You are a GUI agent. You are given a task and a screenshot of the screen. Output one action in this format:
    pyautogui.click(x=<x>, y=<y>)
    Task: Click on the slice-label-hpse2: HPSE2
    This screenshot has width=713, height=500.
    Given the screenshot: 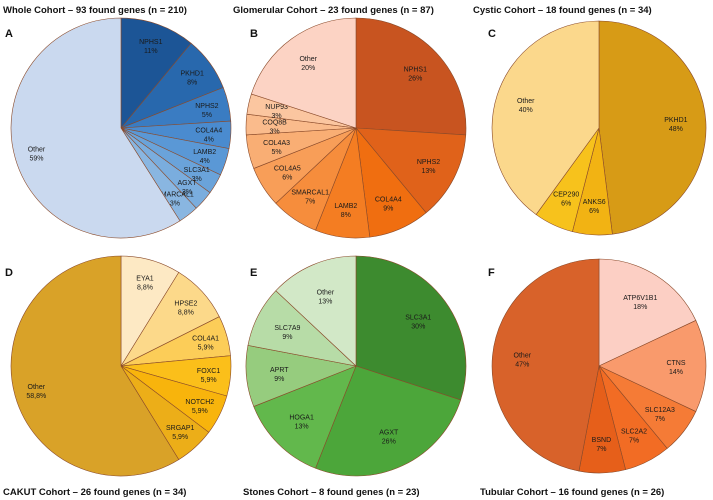 What is the action you would take?
    pyautogui.click(x=185, y=304)
    